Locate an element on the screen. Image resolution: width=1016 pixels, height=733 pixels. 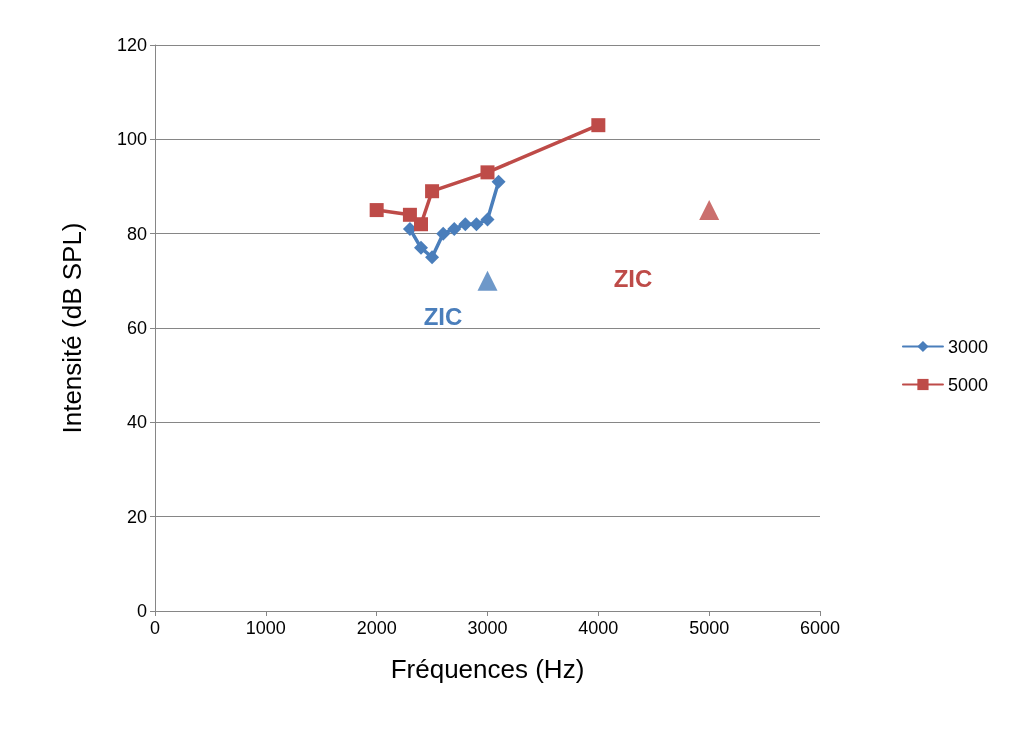
x-tick-label: 4000 is located at coordinates (598, 628).